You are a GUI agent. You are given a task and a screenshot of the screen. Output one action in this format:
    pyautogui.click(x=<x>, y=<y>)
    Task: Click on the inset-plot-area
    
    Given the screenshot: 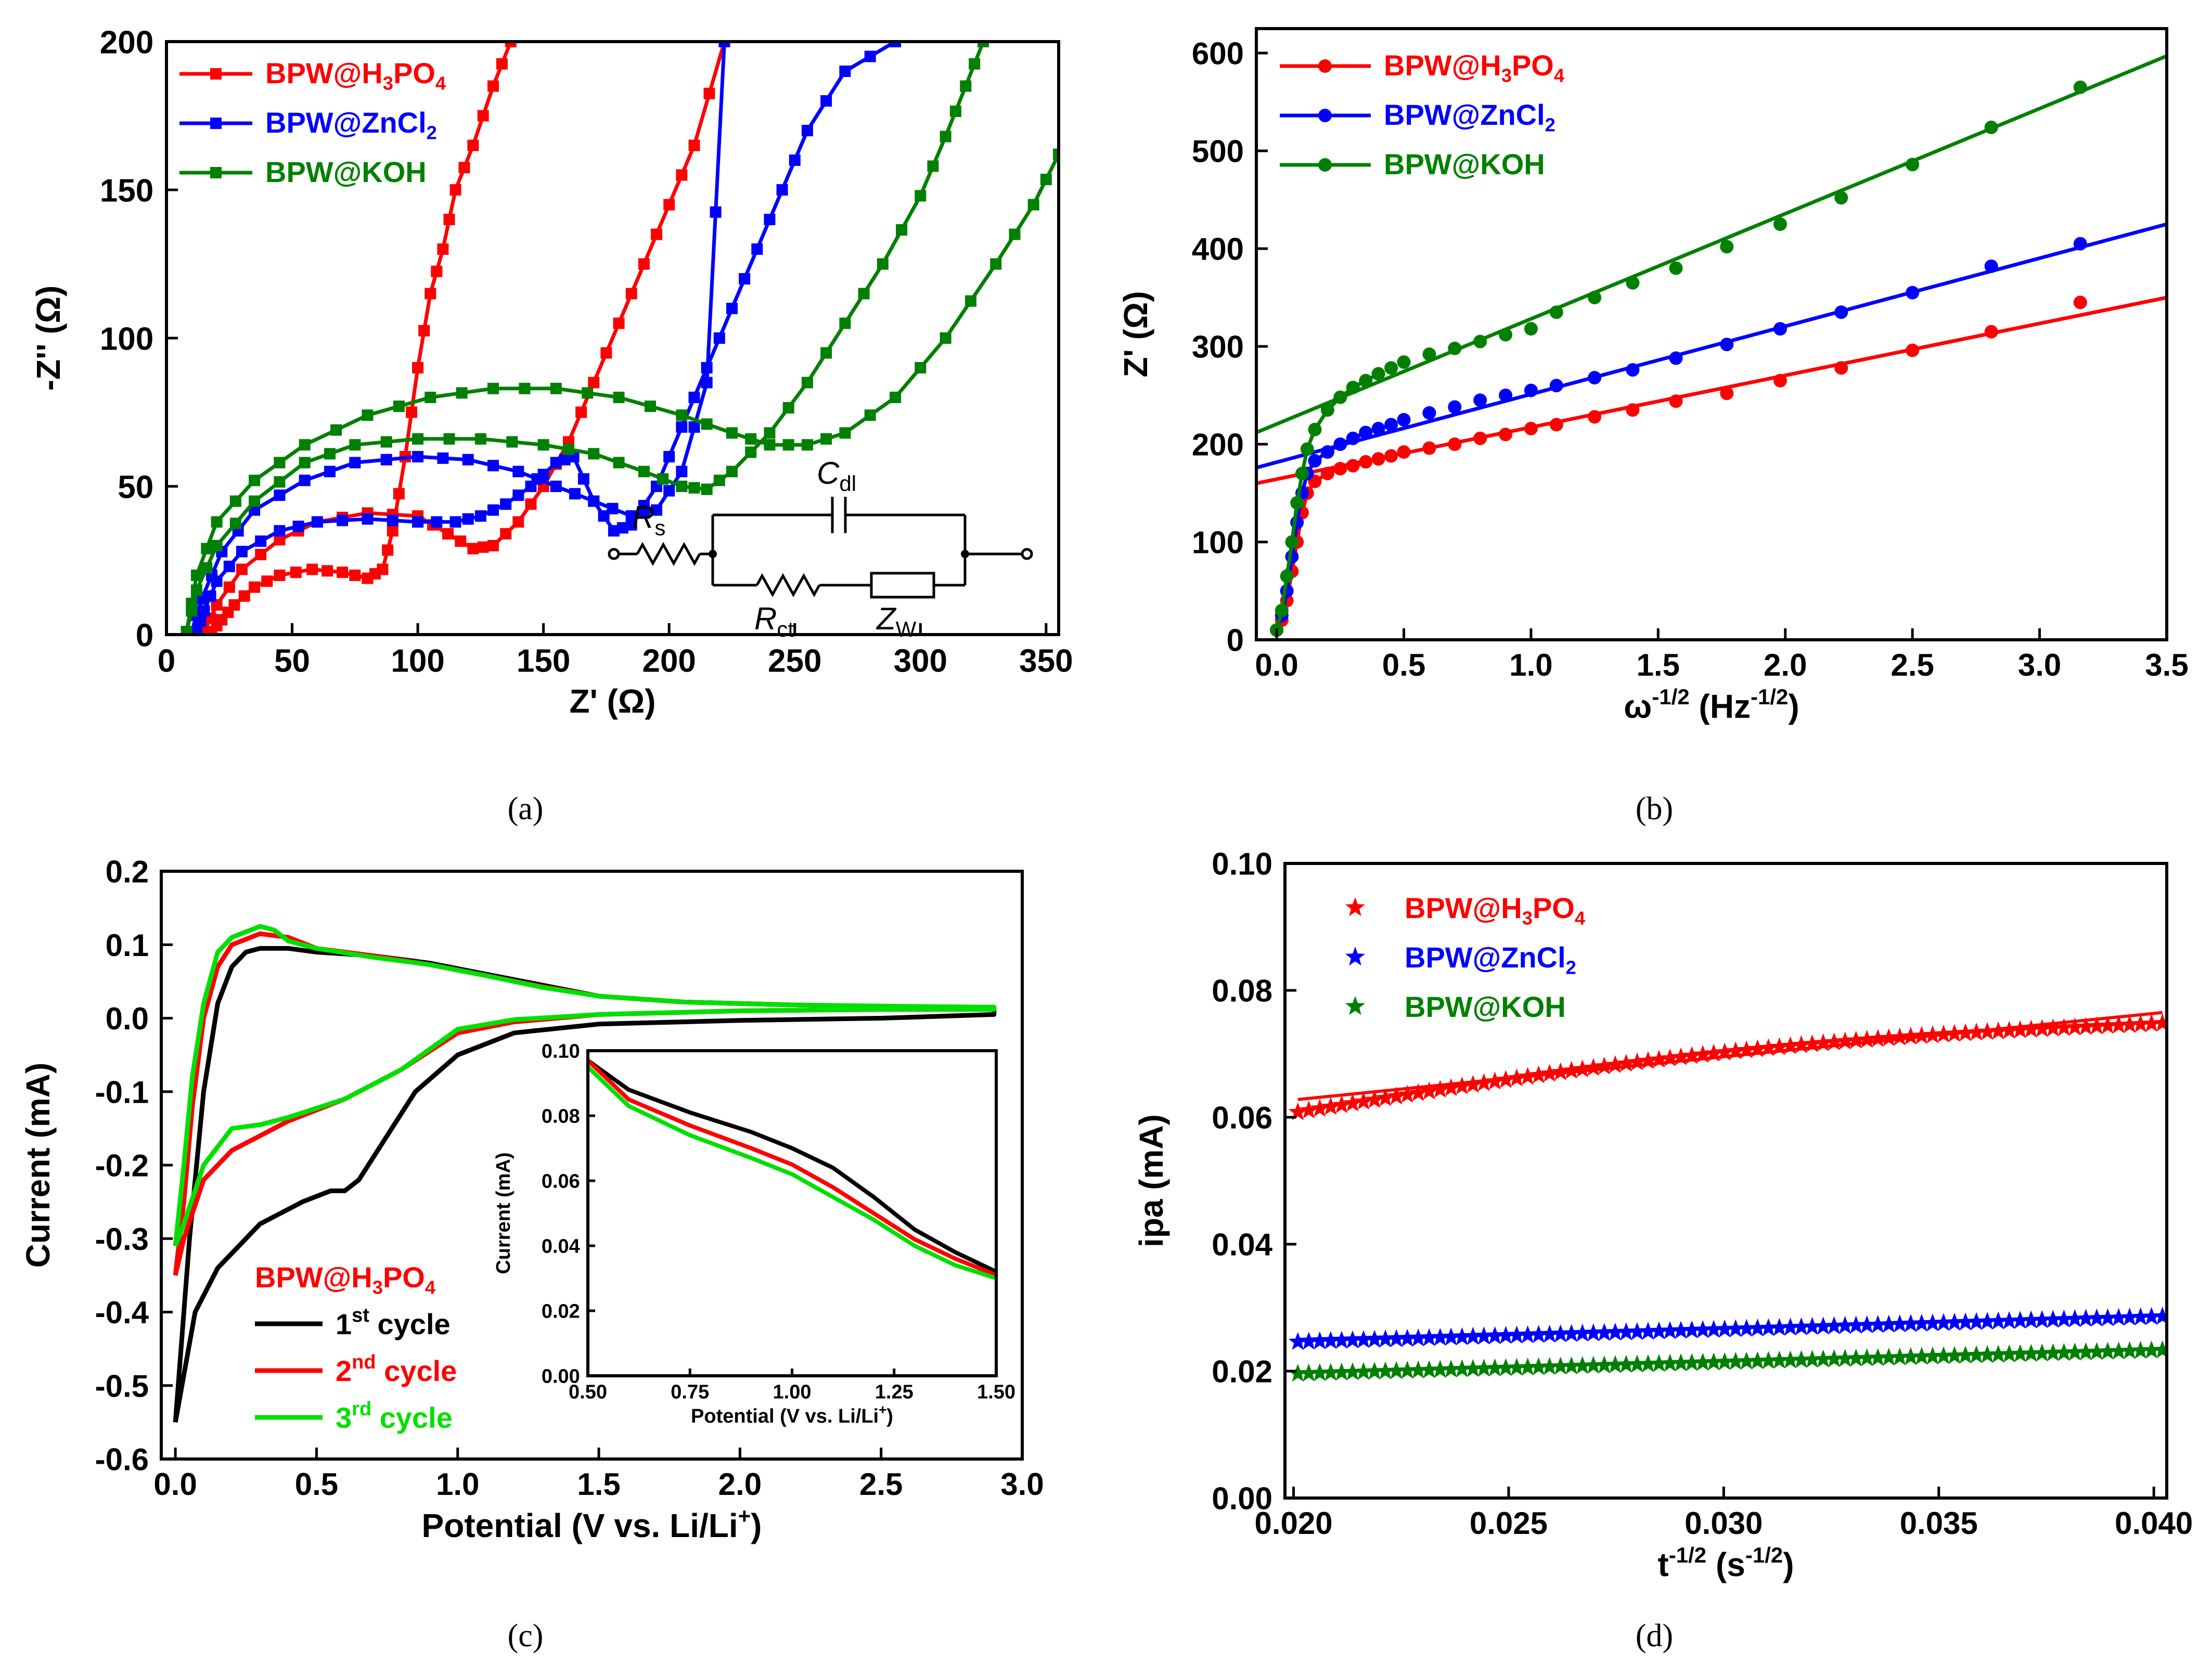 What is the action you would take?
    pyautogui.click(x=792, y=1170)
    